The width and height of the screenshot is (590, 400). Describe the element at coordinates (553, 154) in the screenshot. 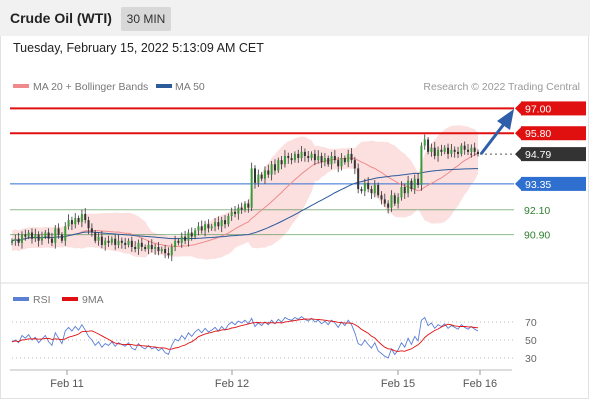

I see `level-tag-last` at that location.